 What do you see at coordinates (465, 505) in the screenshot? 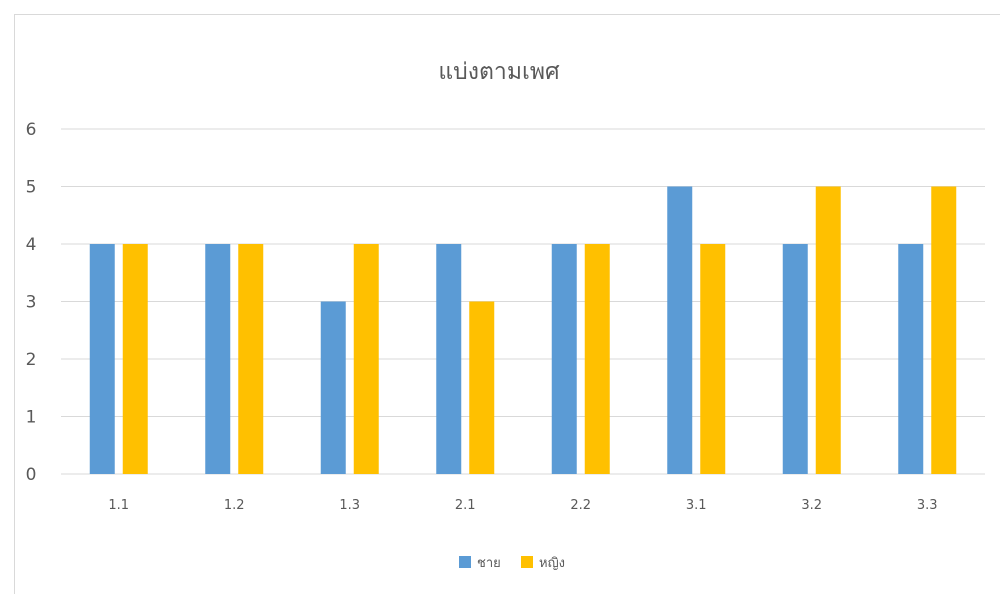
I see `x-tick-label: 2.1` at bounding box center [465, 505].